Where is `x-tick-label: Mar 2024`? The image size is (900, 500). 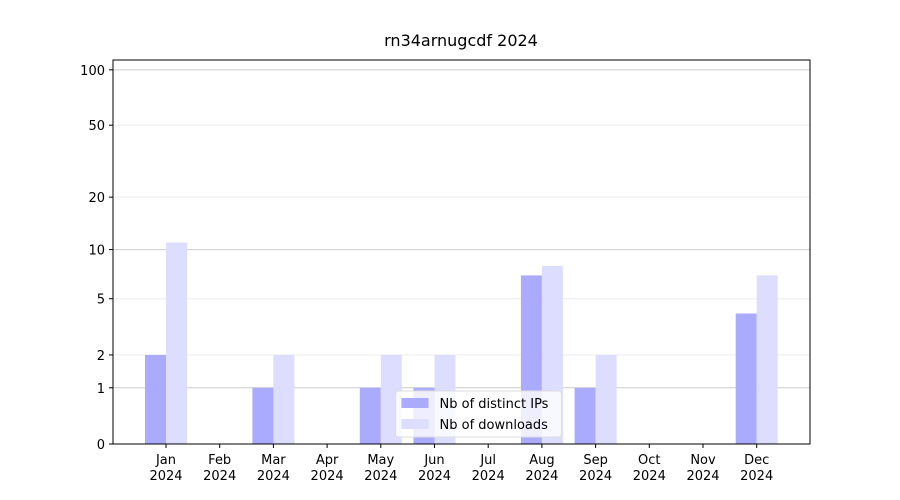
x-tick-label: Mar 2024 is located at coordinates (273, 468).